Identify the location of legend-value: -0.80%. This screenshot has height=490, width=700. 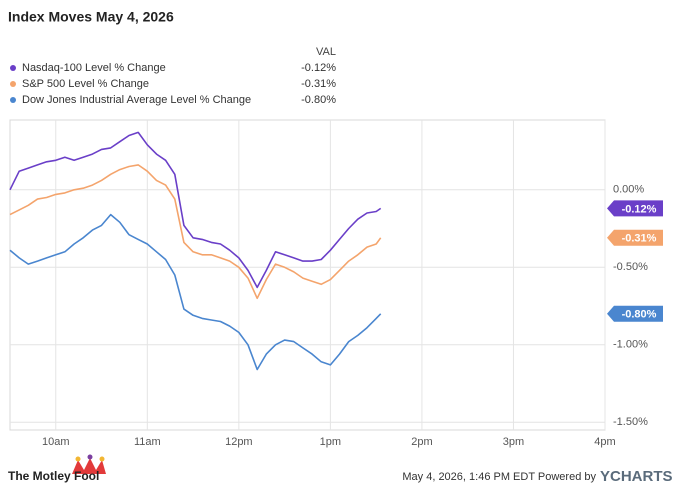
(318, 100).